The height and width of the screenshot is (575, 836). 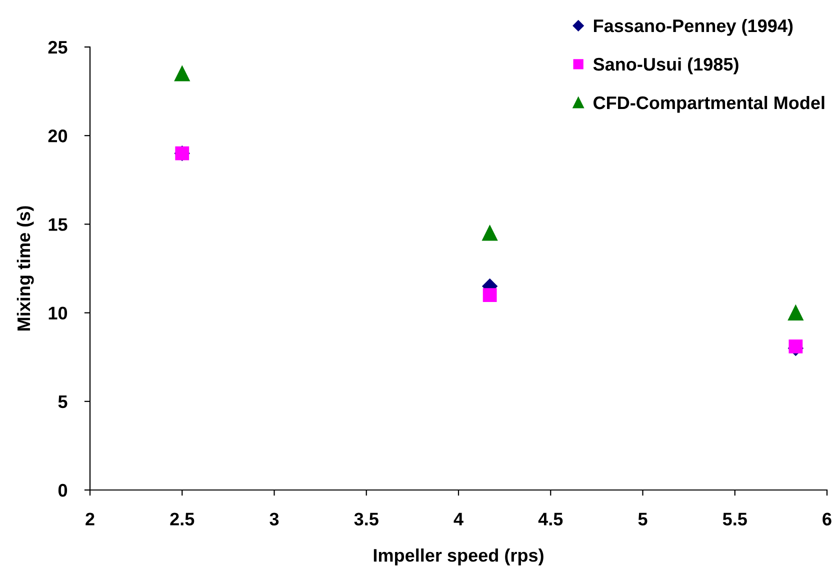 I want to click on x-tick-label: 4.5, so click(x=550, y=519).